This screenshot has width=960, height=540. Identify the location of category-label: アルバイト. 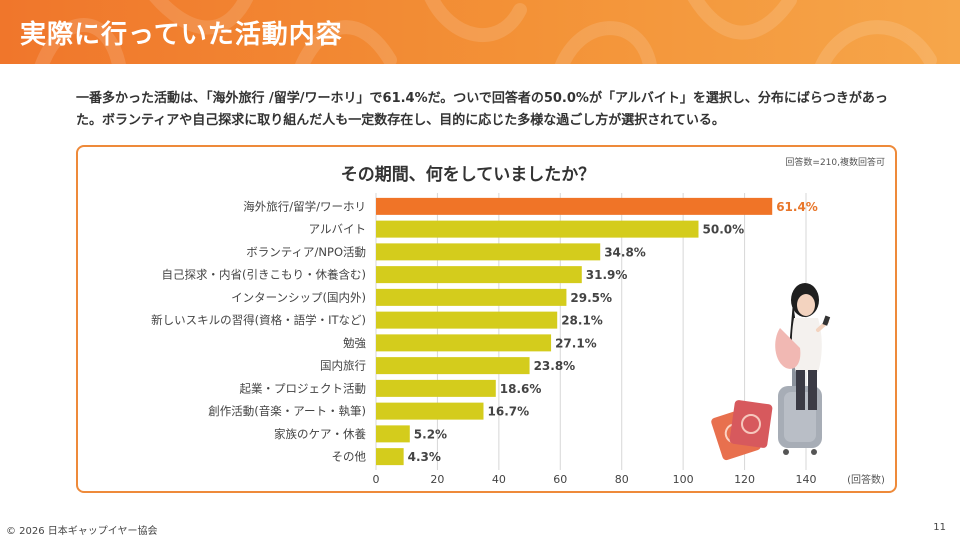
(337, 229).